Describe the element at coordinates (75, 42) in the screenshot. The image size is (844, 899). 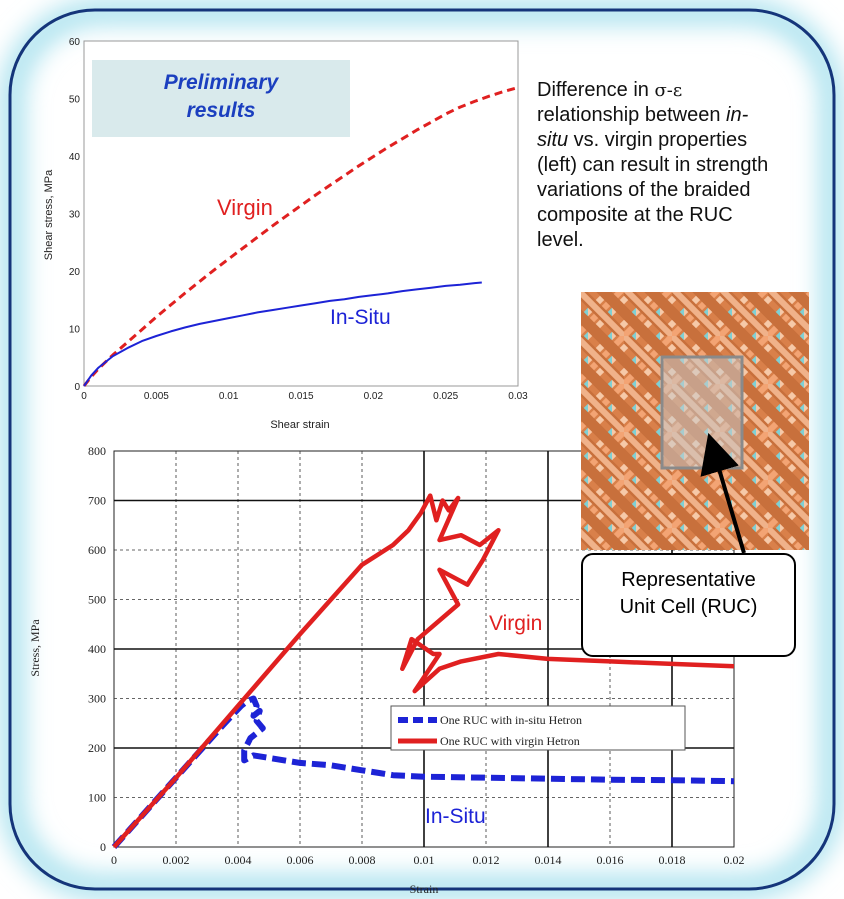
I see `ytick-label: 60` at that location.